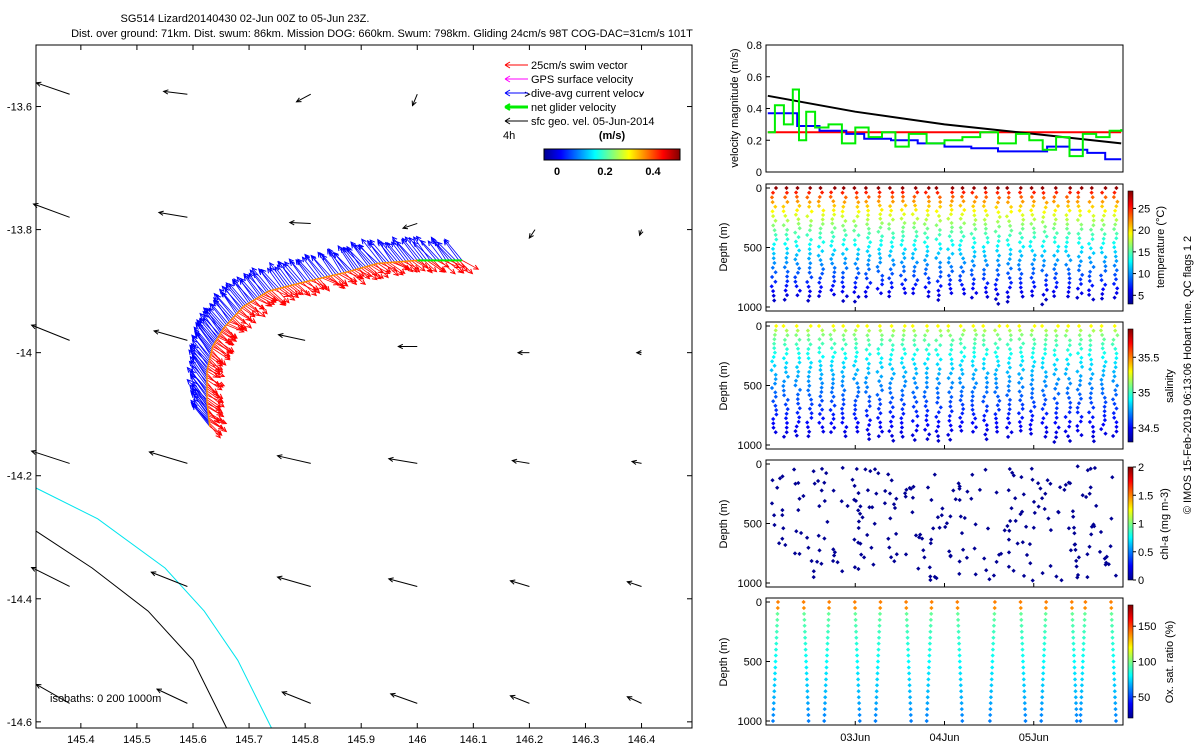 The image size is (1200, 750). Describe the element at coordinates (1141, 468) in the screenshot. I see `section-4-cb-label-4: 2` at that location.